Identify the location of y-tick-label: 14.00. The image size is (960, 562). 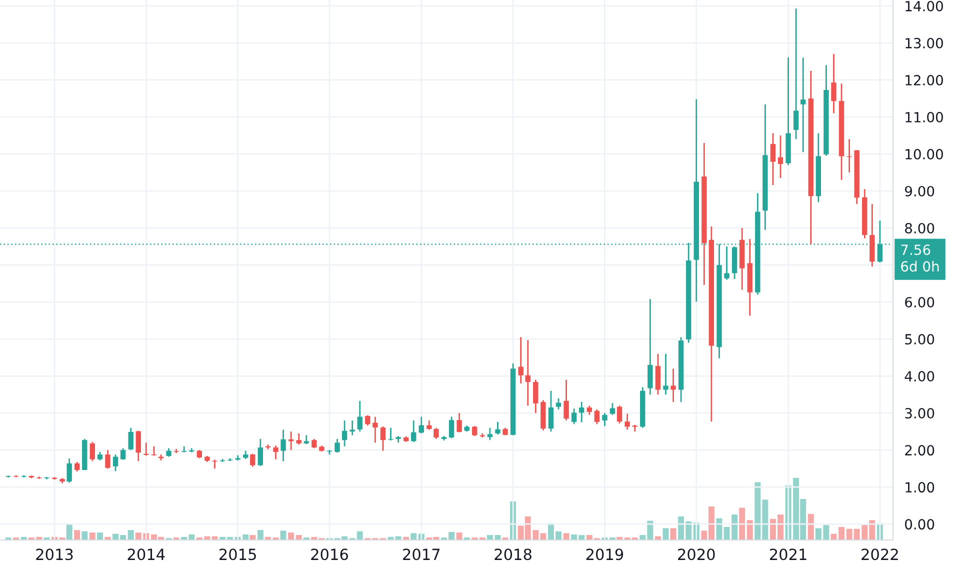
(924, 6).